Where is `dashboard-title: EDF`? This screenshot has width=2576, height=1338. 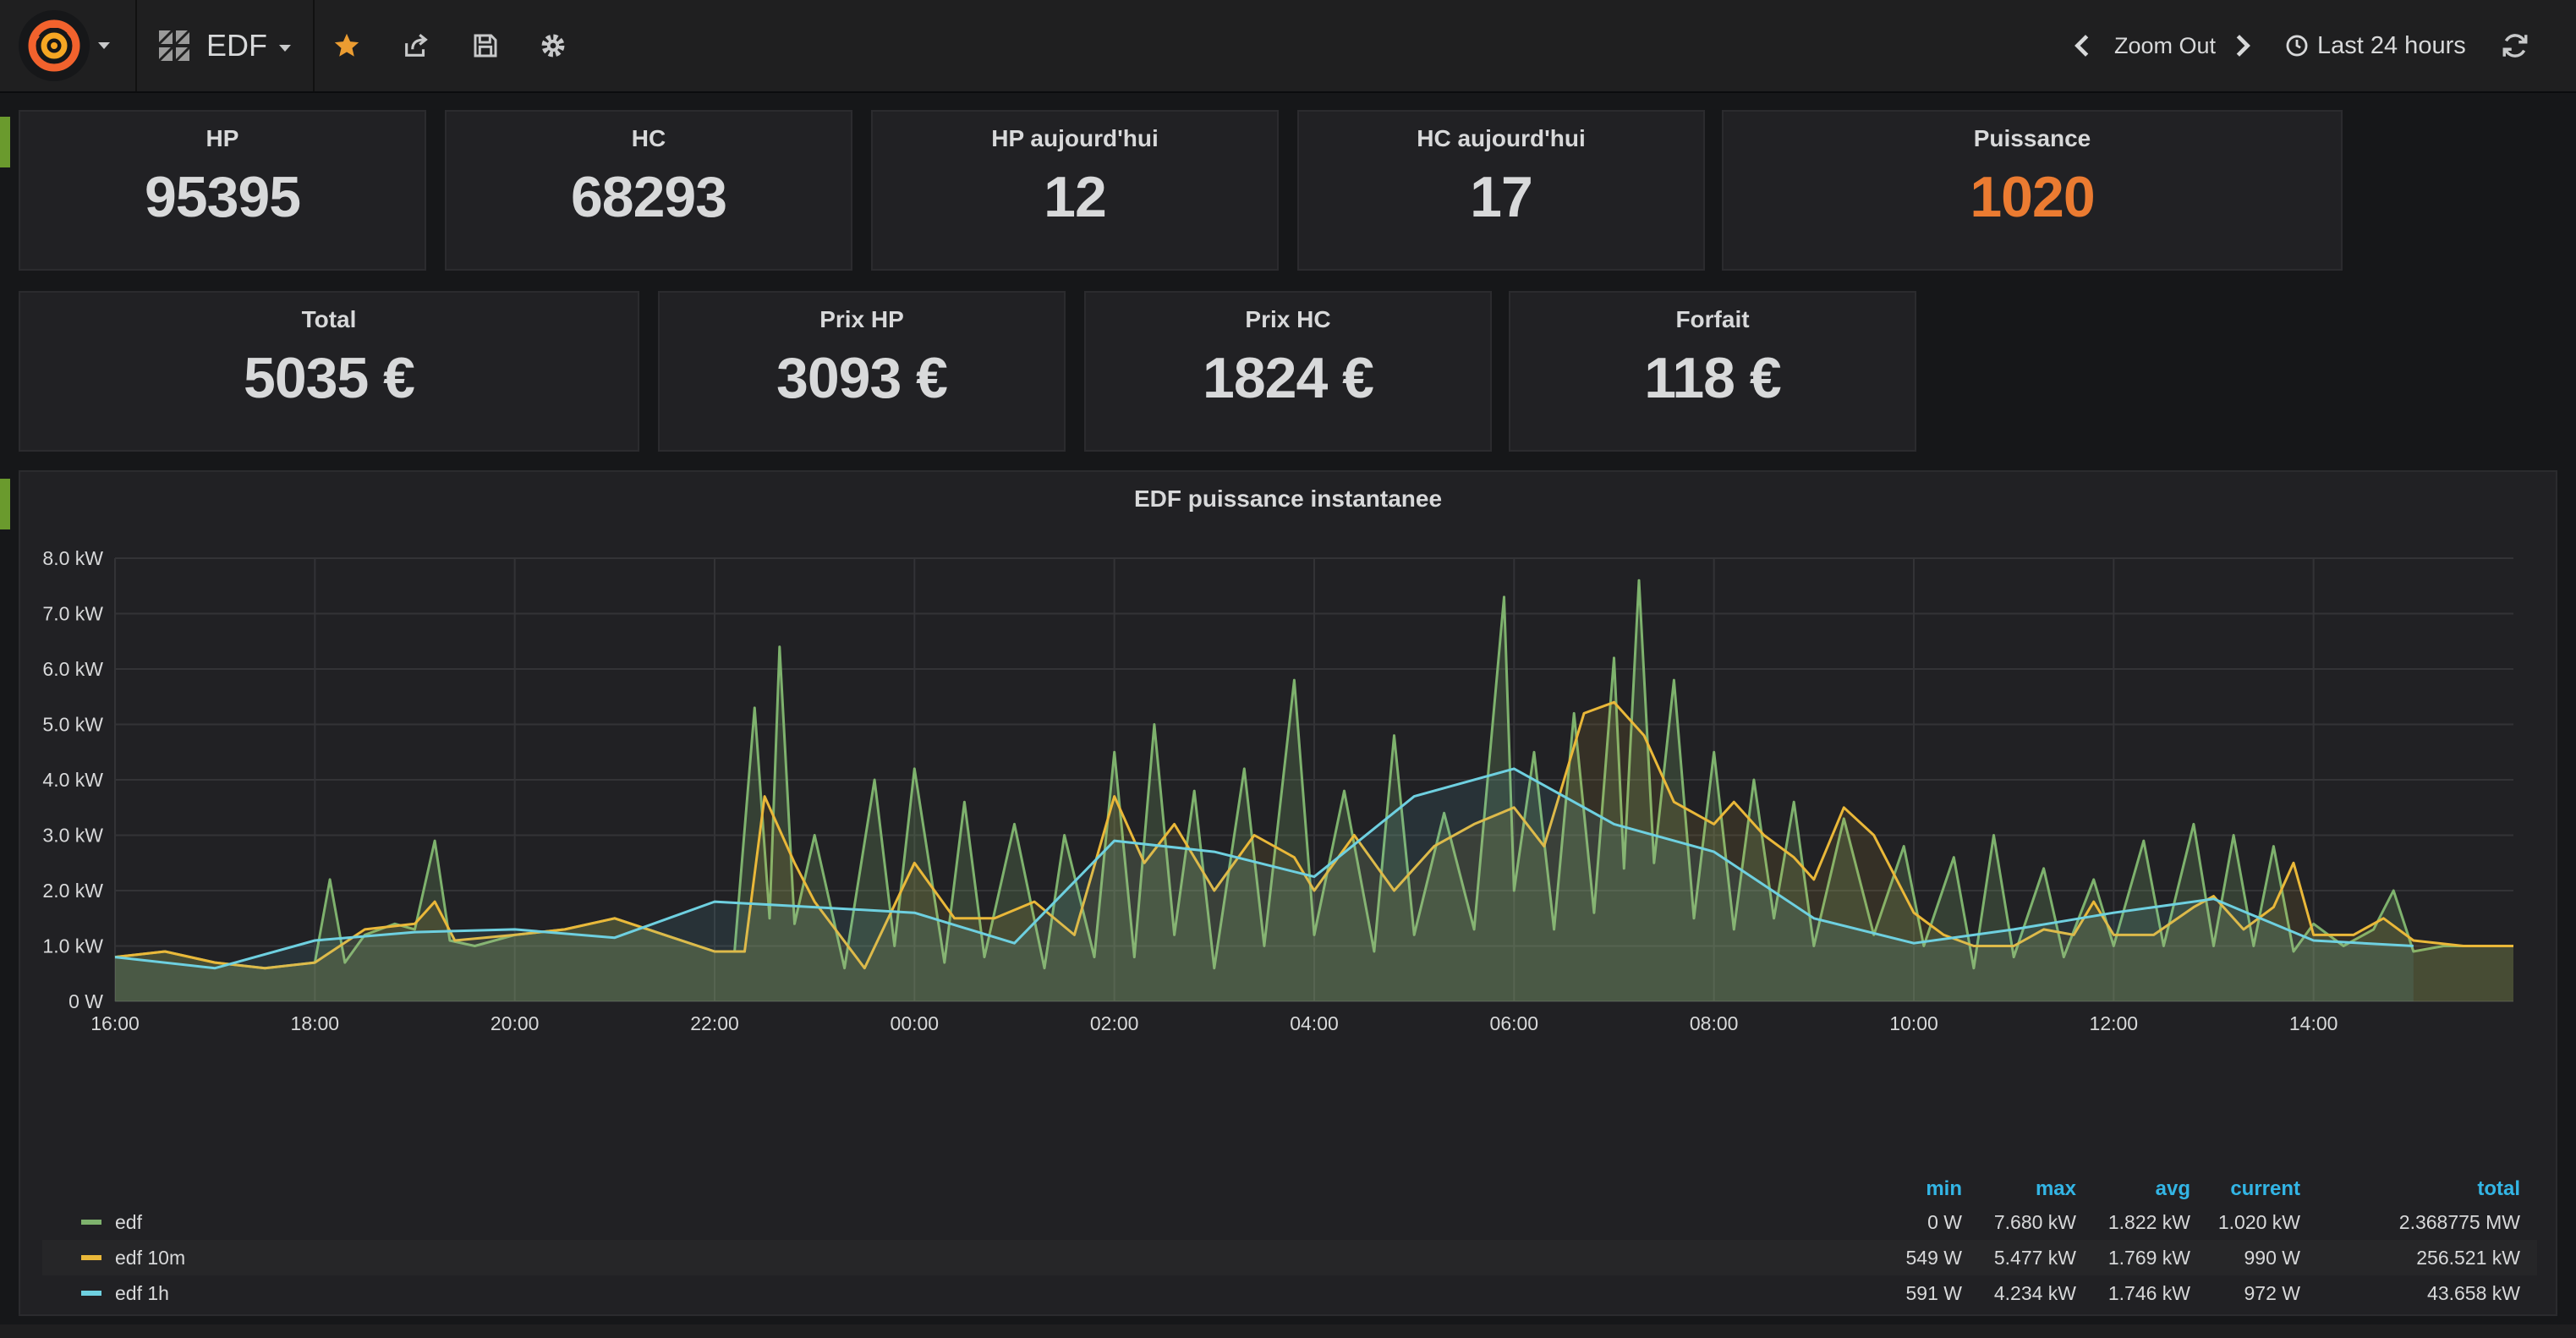
dashboard-title: EDF is located at coordinates (236, 45).